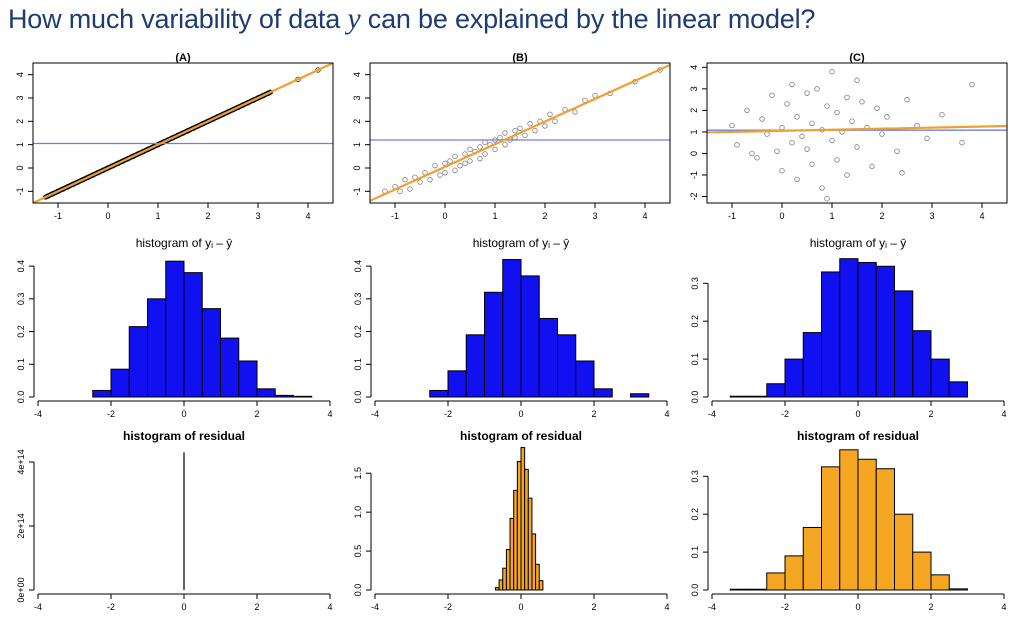 The width and height of the screenshot is (1018, 633). I want to click on y-tick-label: 1, so click(20, 144).